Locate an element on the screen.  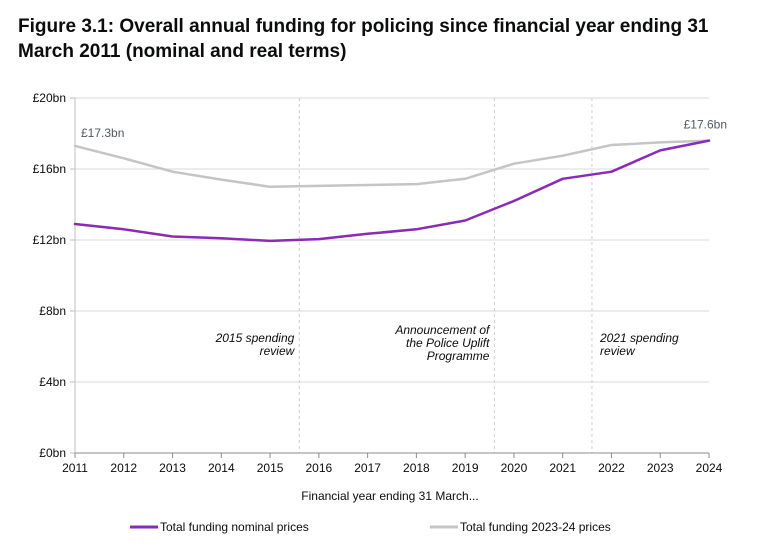
annotation-text: Announcement of is located at coordinates (442, 330).